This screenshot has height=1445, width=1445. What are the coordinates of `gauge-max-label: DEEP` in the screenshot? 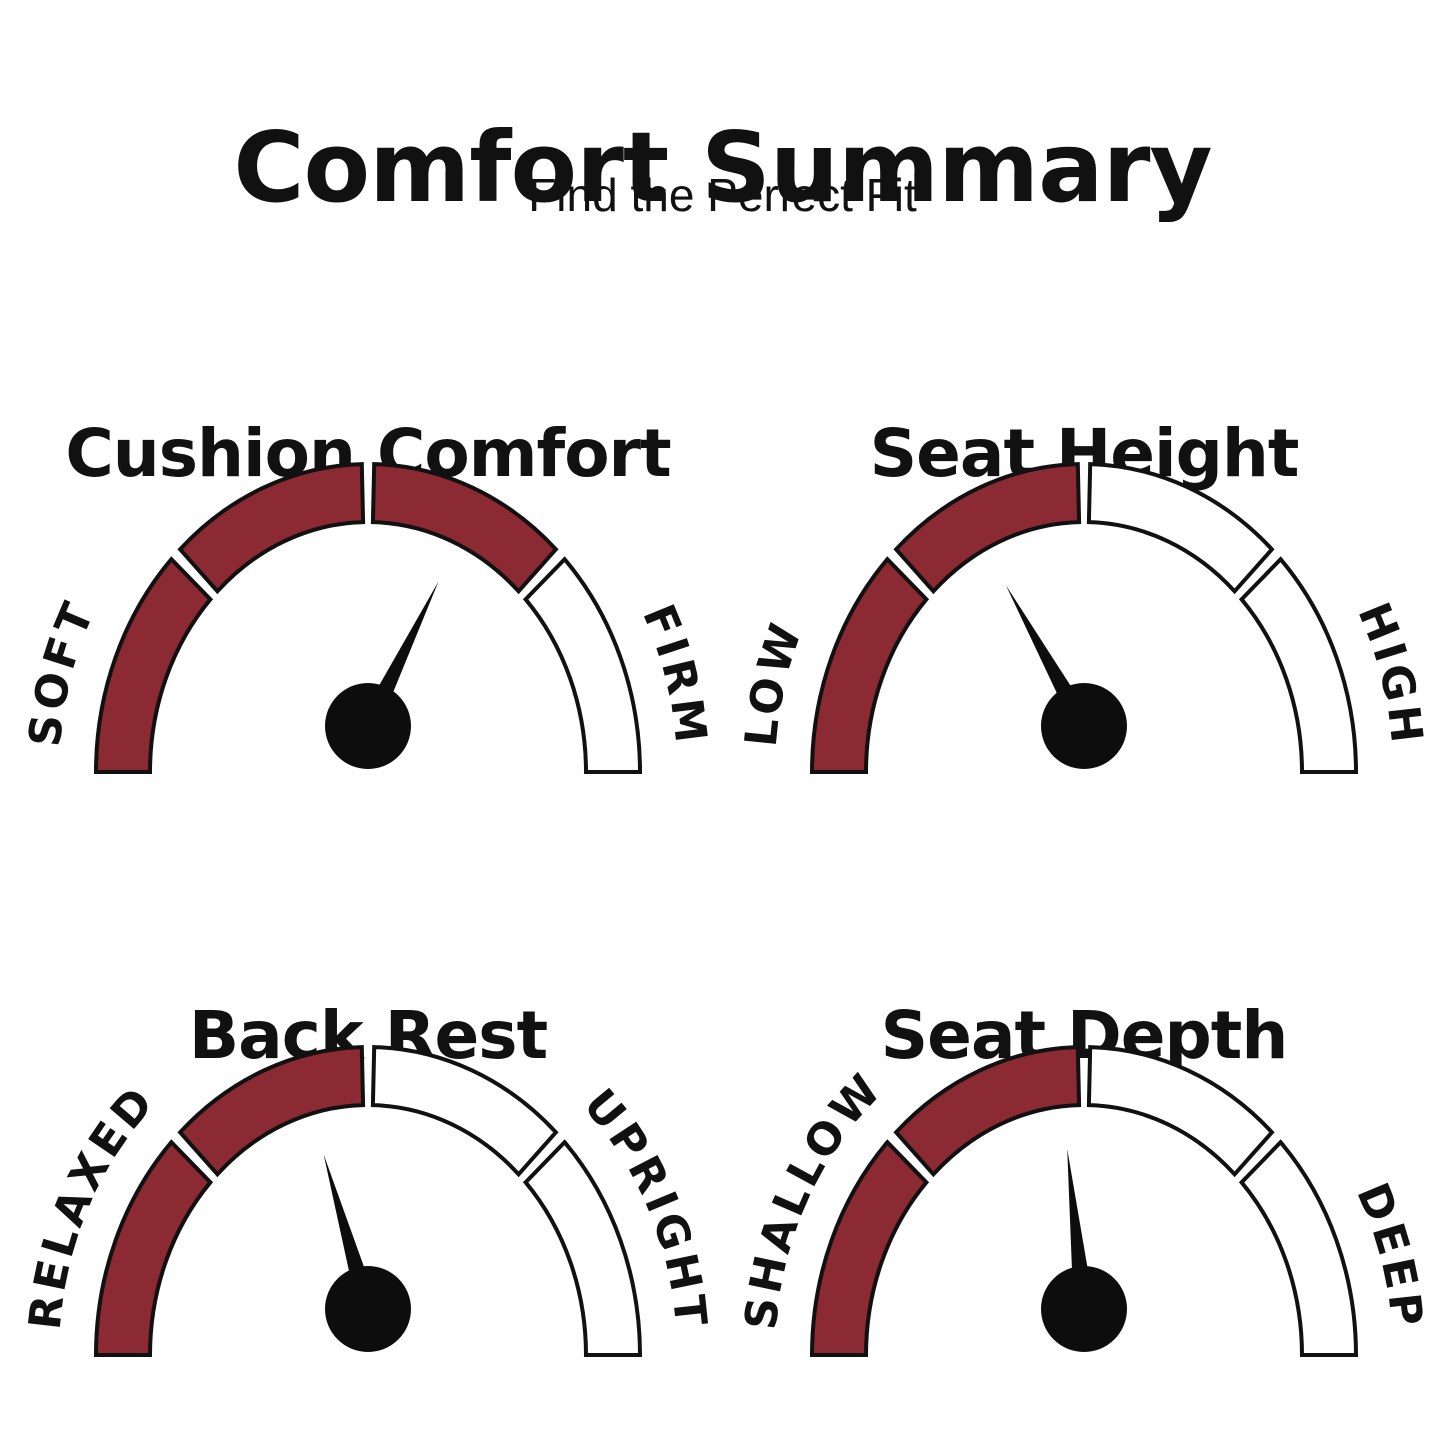 It's located at (1389, 1254).